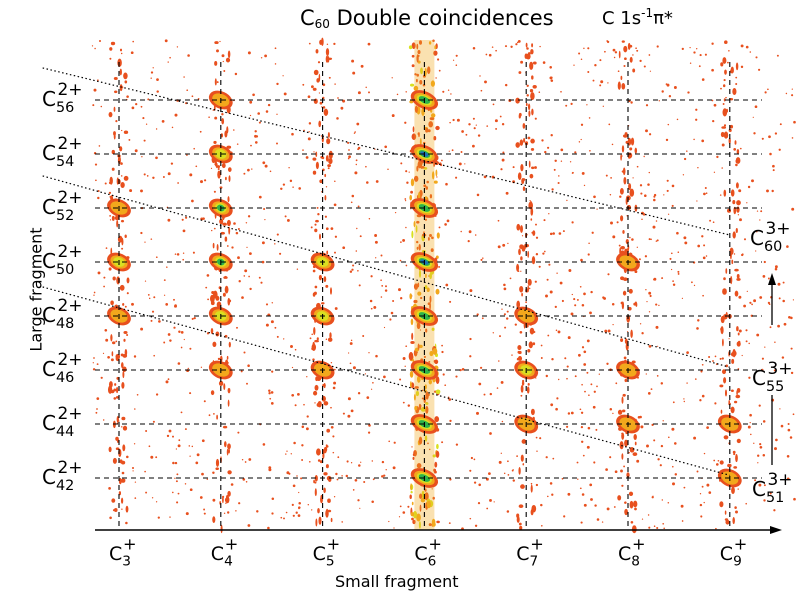 The image size is (808, 600). I want to click on y-tick-label-C48: C482+, so click(62, 314).